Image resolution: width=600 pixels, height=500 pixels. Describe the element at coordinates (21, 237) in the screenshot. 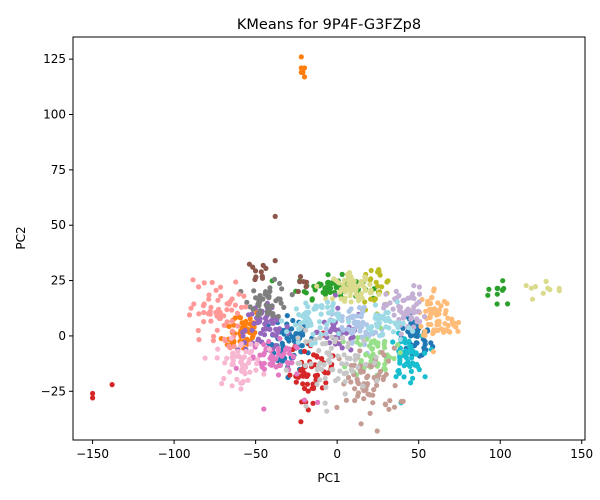

I see `y-axis-label: PC2` at that location.